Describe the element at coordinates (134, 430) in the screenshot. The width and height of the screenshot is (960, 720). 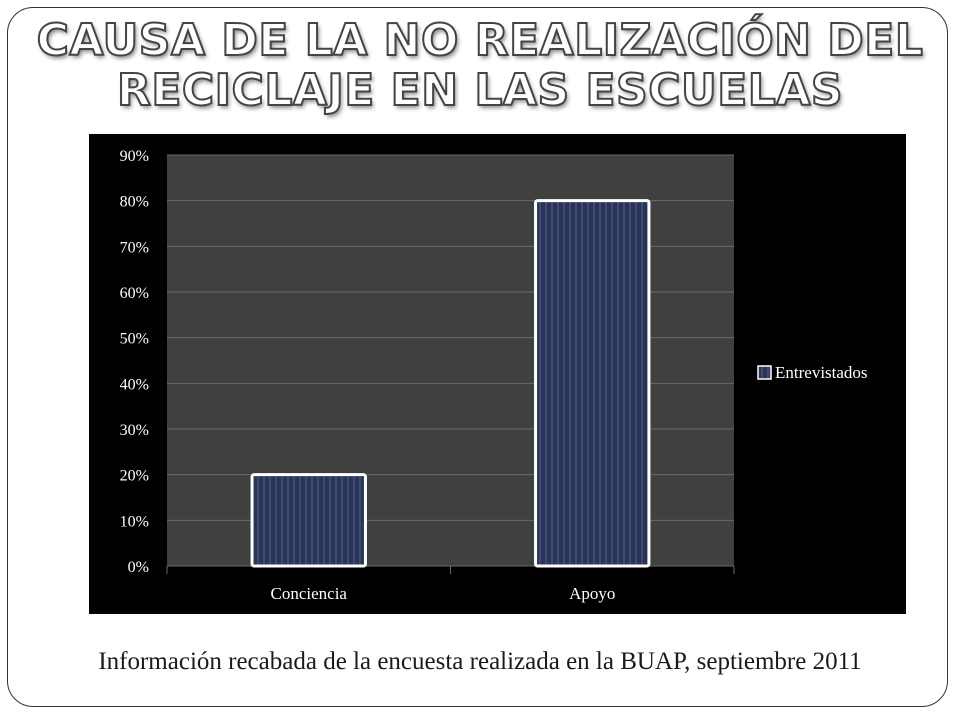
I see `y-tick-label: 30%` at that location.